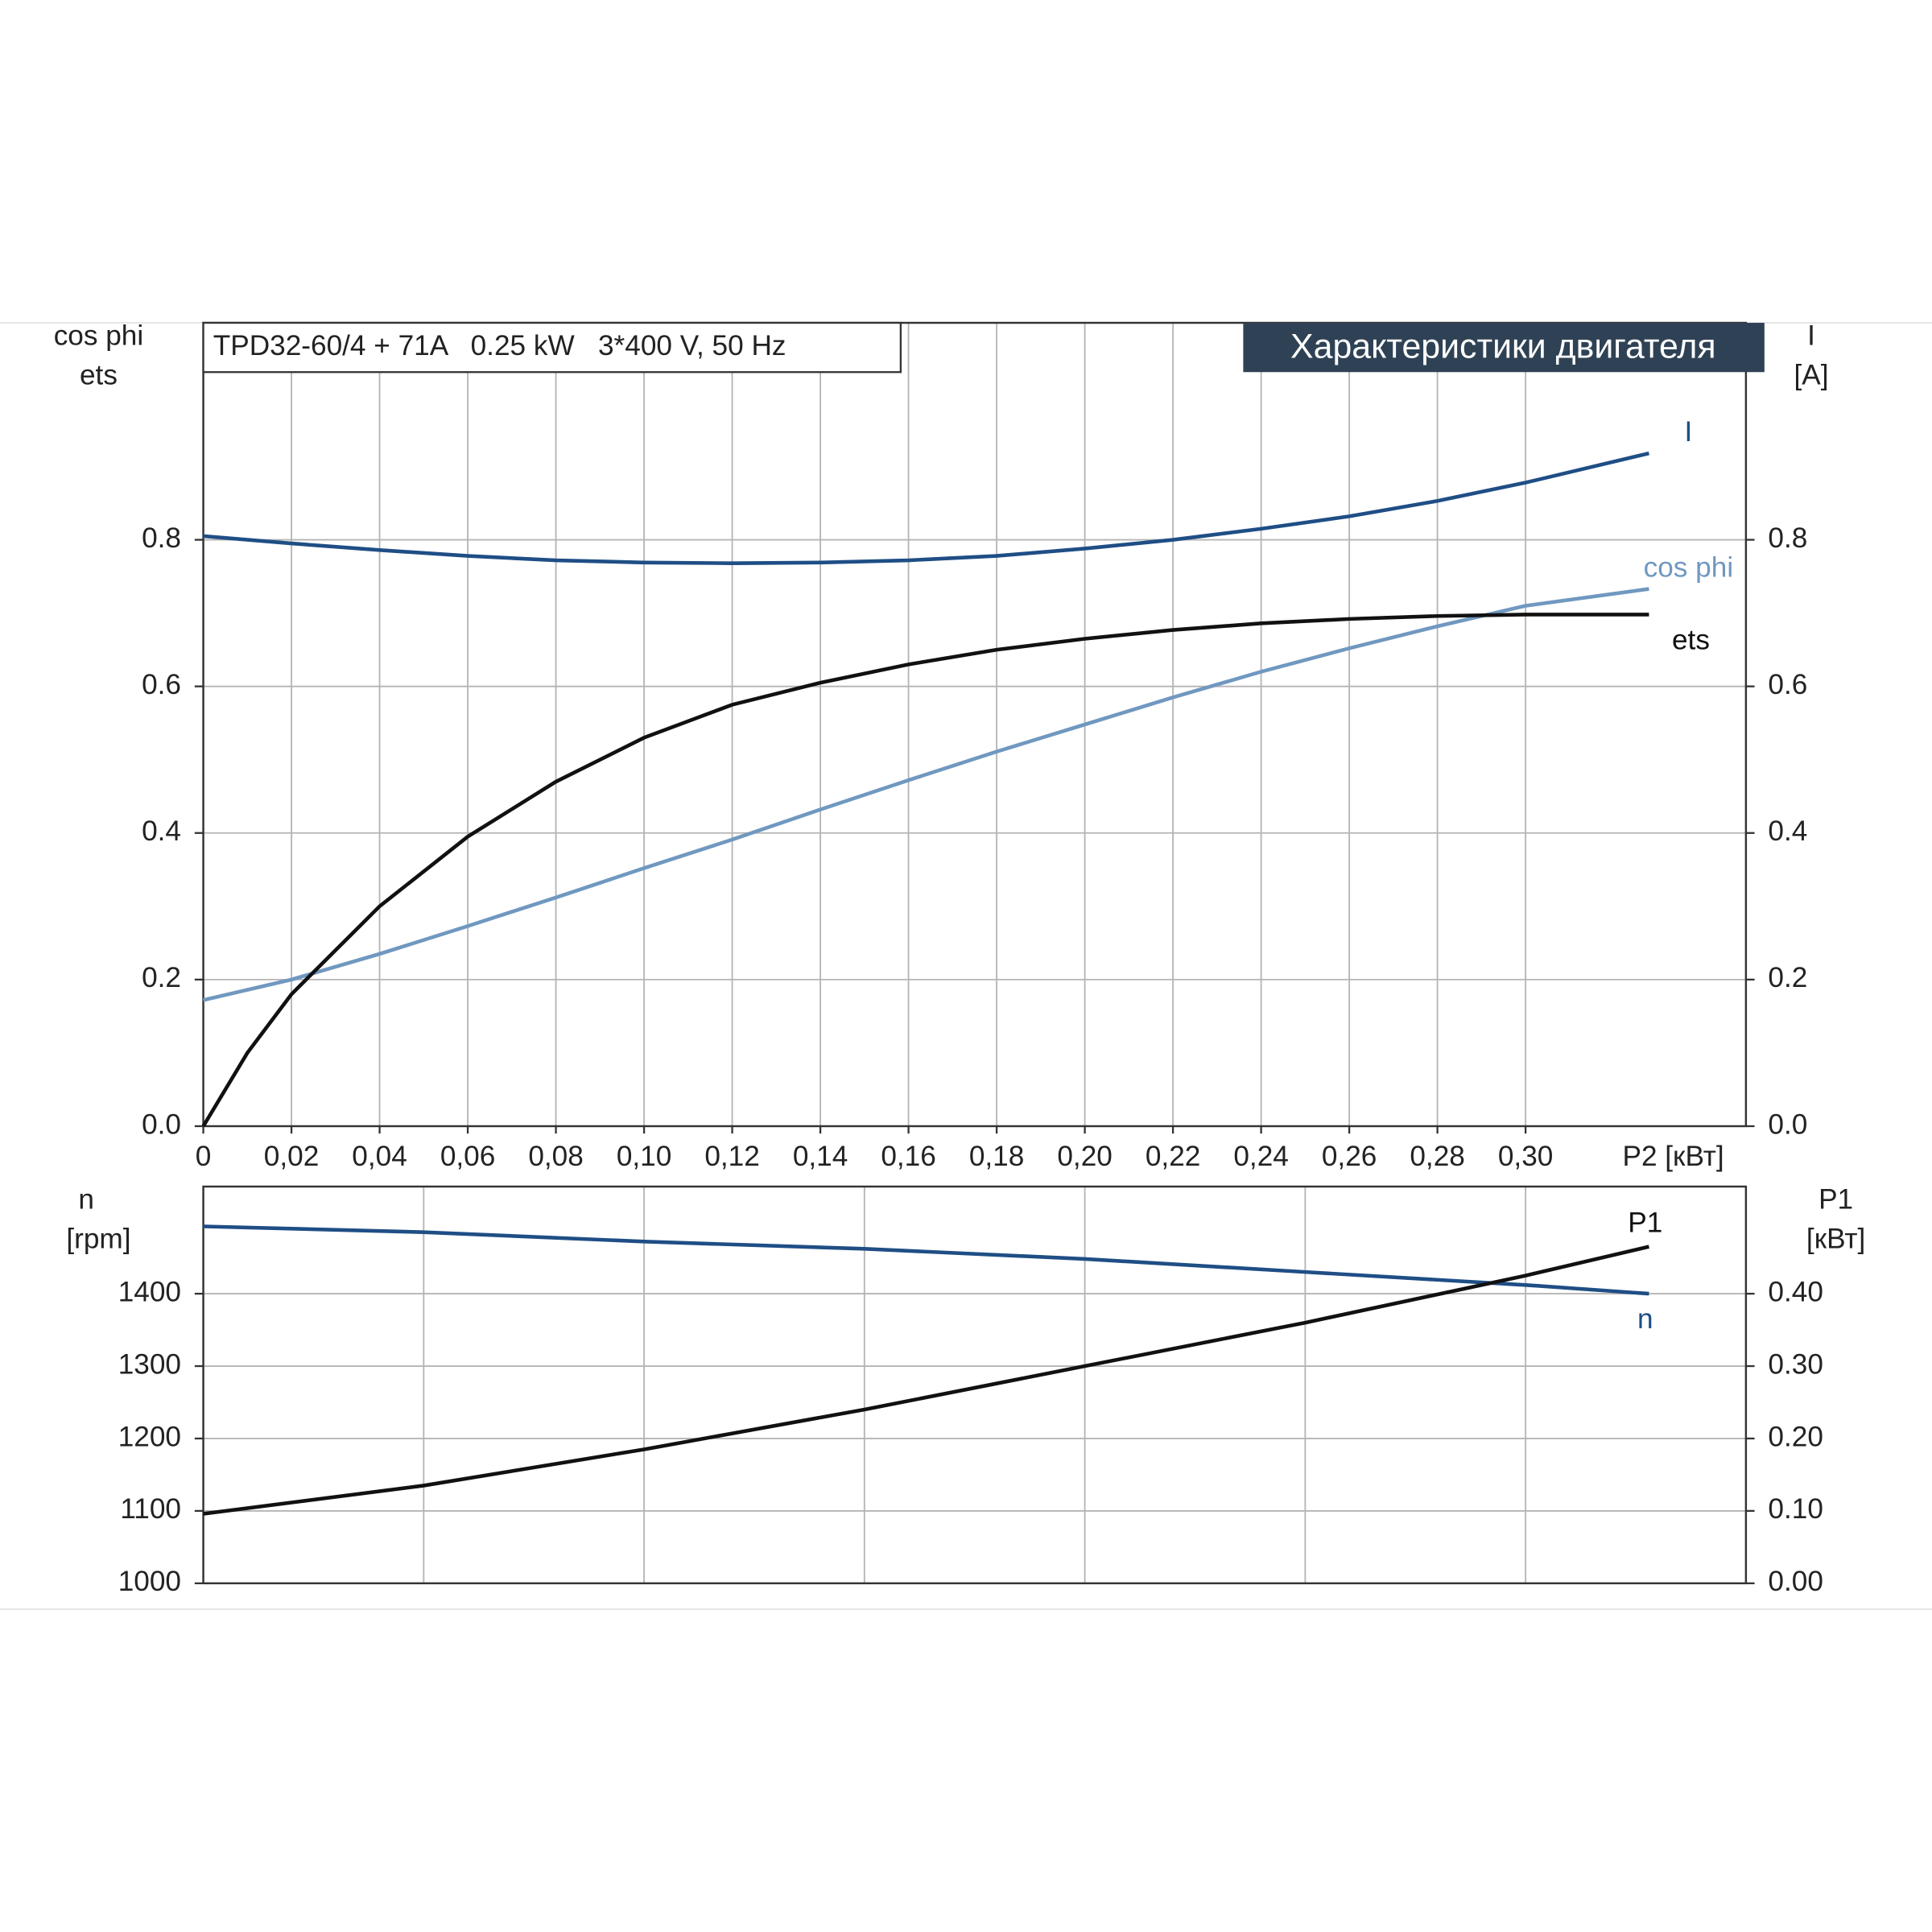  What do you see at coordinates (1795, 1509) in the screenshot?
I see `y2-tick-label: 0.10` at bounding box center [1795, 1509].